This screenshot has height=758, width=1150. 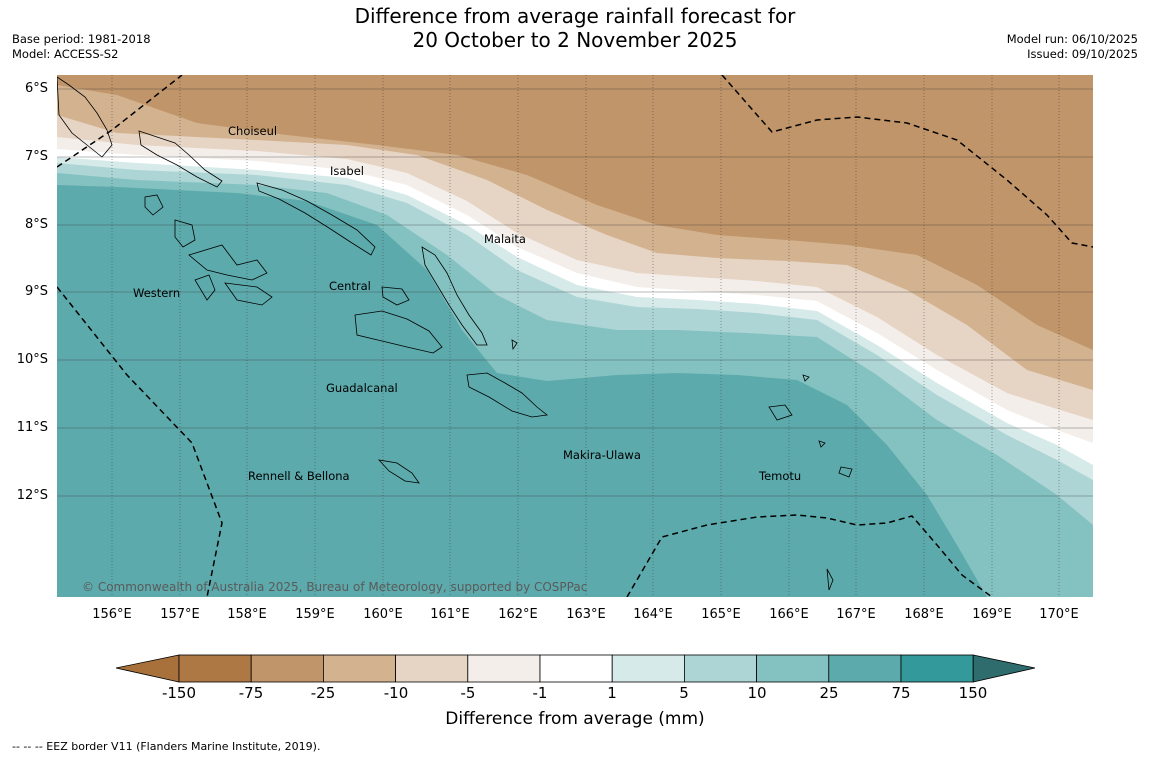 What do you see at coordinates (32, 359) in the screenshot?
I see `lat-label-10s: 10°S` at bounding box center [32, 359].